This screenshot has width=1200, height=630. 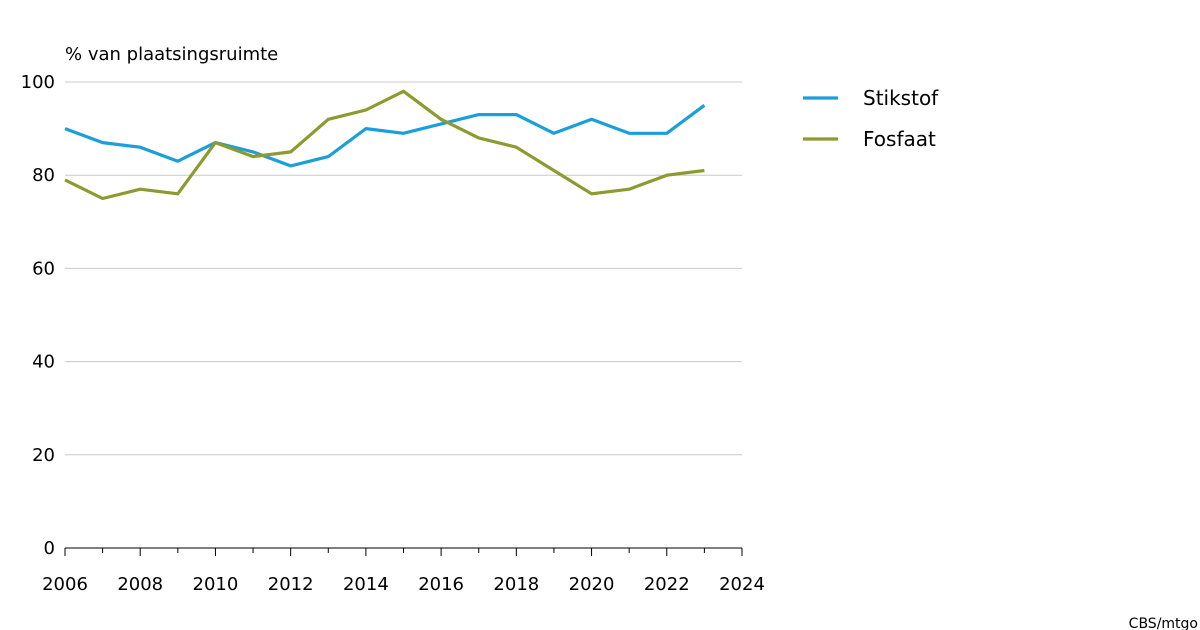 What do you see at coordinates (140, 584) in the screenshot?
I see `x-tick-label-2008: 2008` at bounding box center [140, 584].